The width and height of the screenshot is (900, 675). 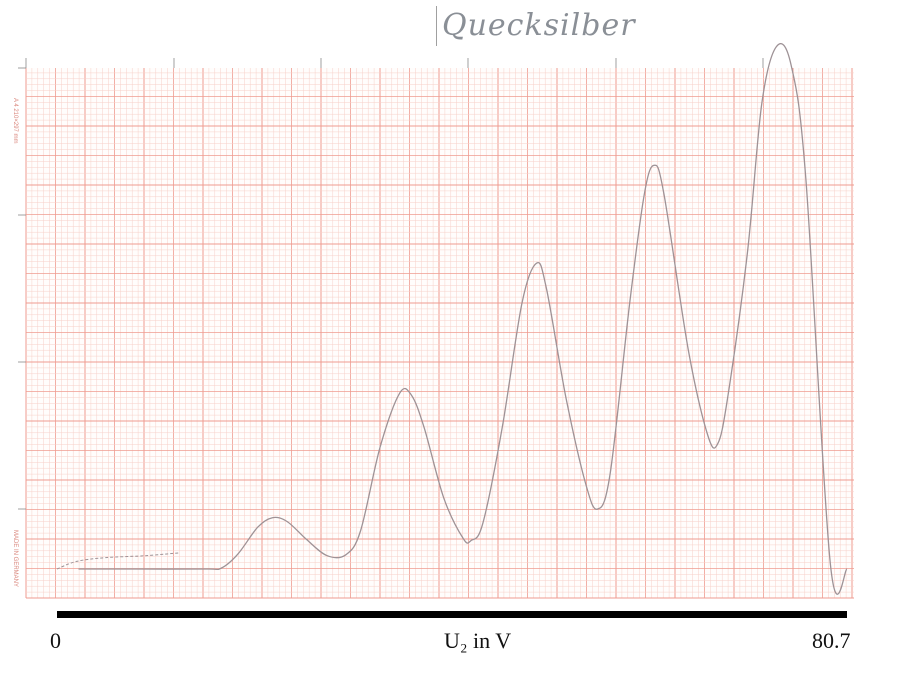 What do you see at coordinates (539, 25) in the screenshot?
I see `chart-title: Quecksilber` at bounding box center [539, 25].